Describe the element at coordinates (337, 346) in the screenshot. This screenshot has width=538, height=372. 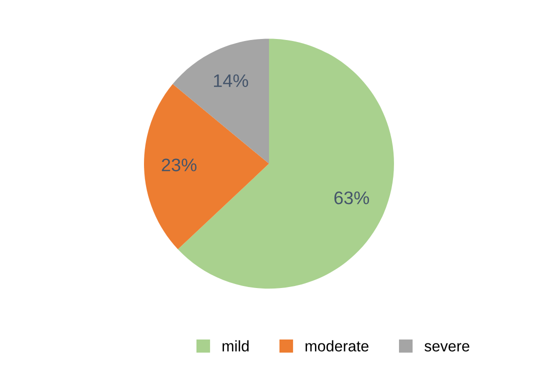
I see `legend-label: moderate` at that location.